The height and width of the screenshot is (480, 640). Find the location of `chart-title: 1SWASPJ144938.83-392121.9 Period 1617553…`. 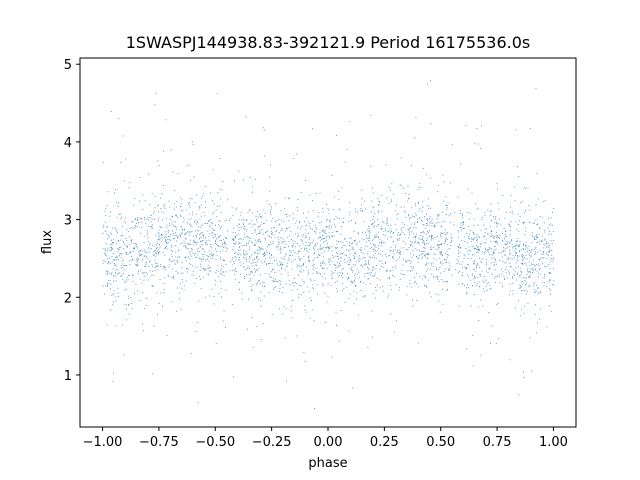

chart-title: 1SWASPJ144938.83-392121.9 Period 1617553… is located at coordinates (328, 42).